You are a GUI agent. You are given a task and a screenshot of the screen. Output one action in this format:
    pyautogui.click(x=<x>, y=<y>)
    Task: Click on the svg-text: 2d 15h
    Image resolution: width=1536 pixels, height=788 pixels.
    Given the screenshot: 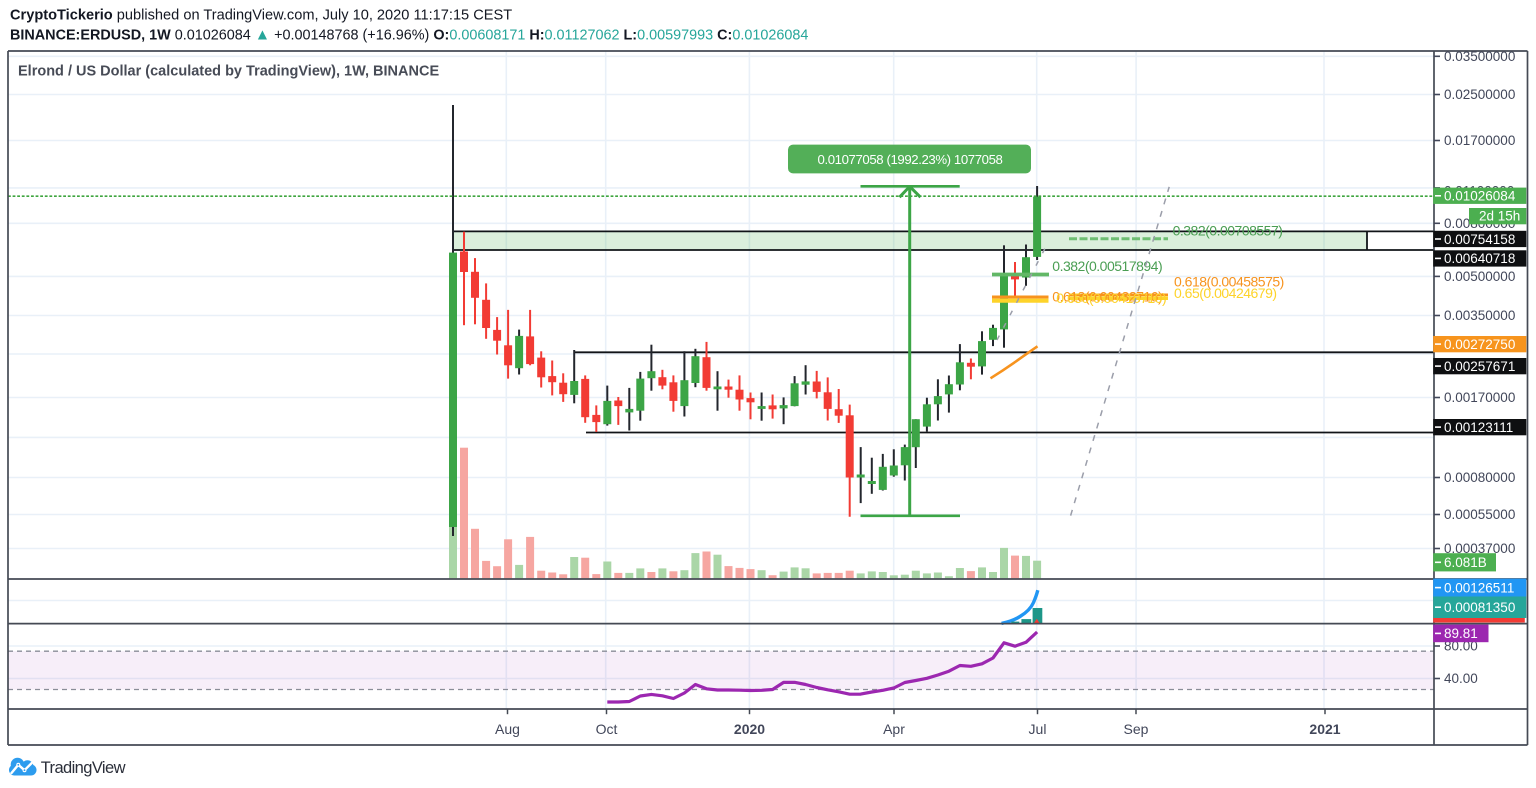 What is the action you would take?
    pyautogui.click(x=1499, y=216)
    